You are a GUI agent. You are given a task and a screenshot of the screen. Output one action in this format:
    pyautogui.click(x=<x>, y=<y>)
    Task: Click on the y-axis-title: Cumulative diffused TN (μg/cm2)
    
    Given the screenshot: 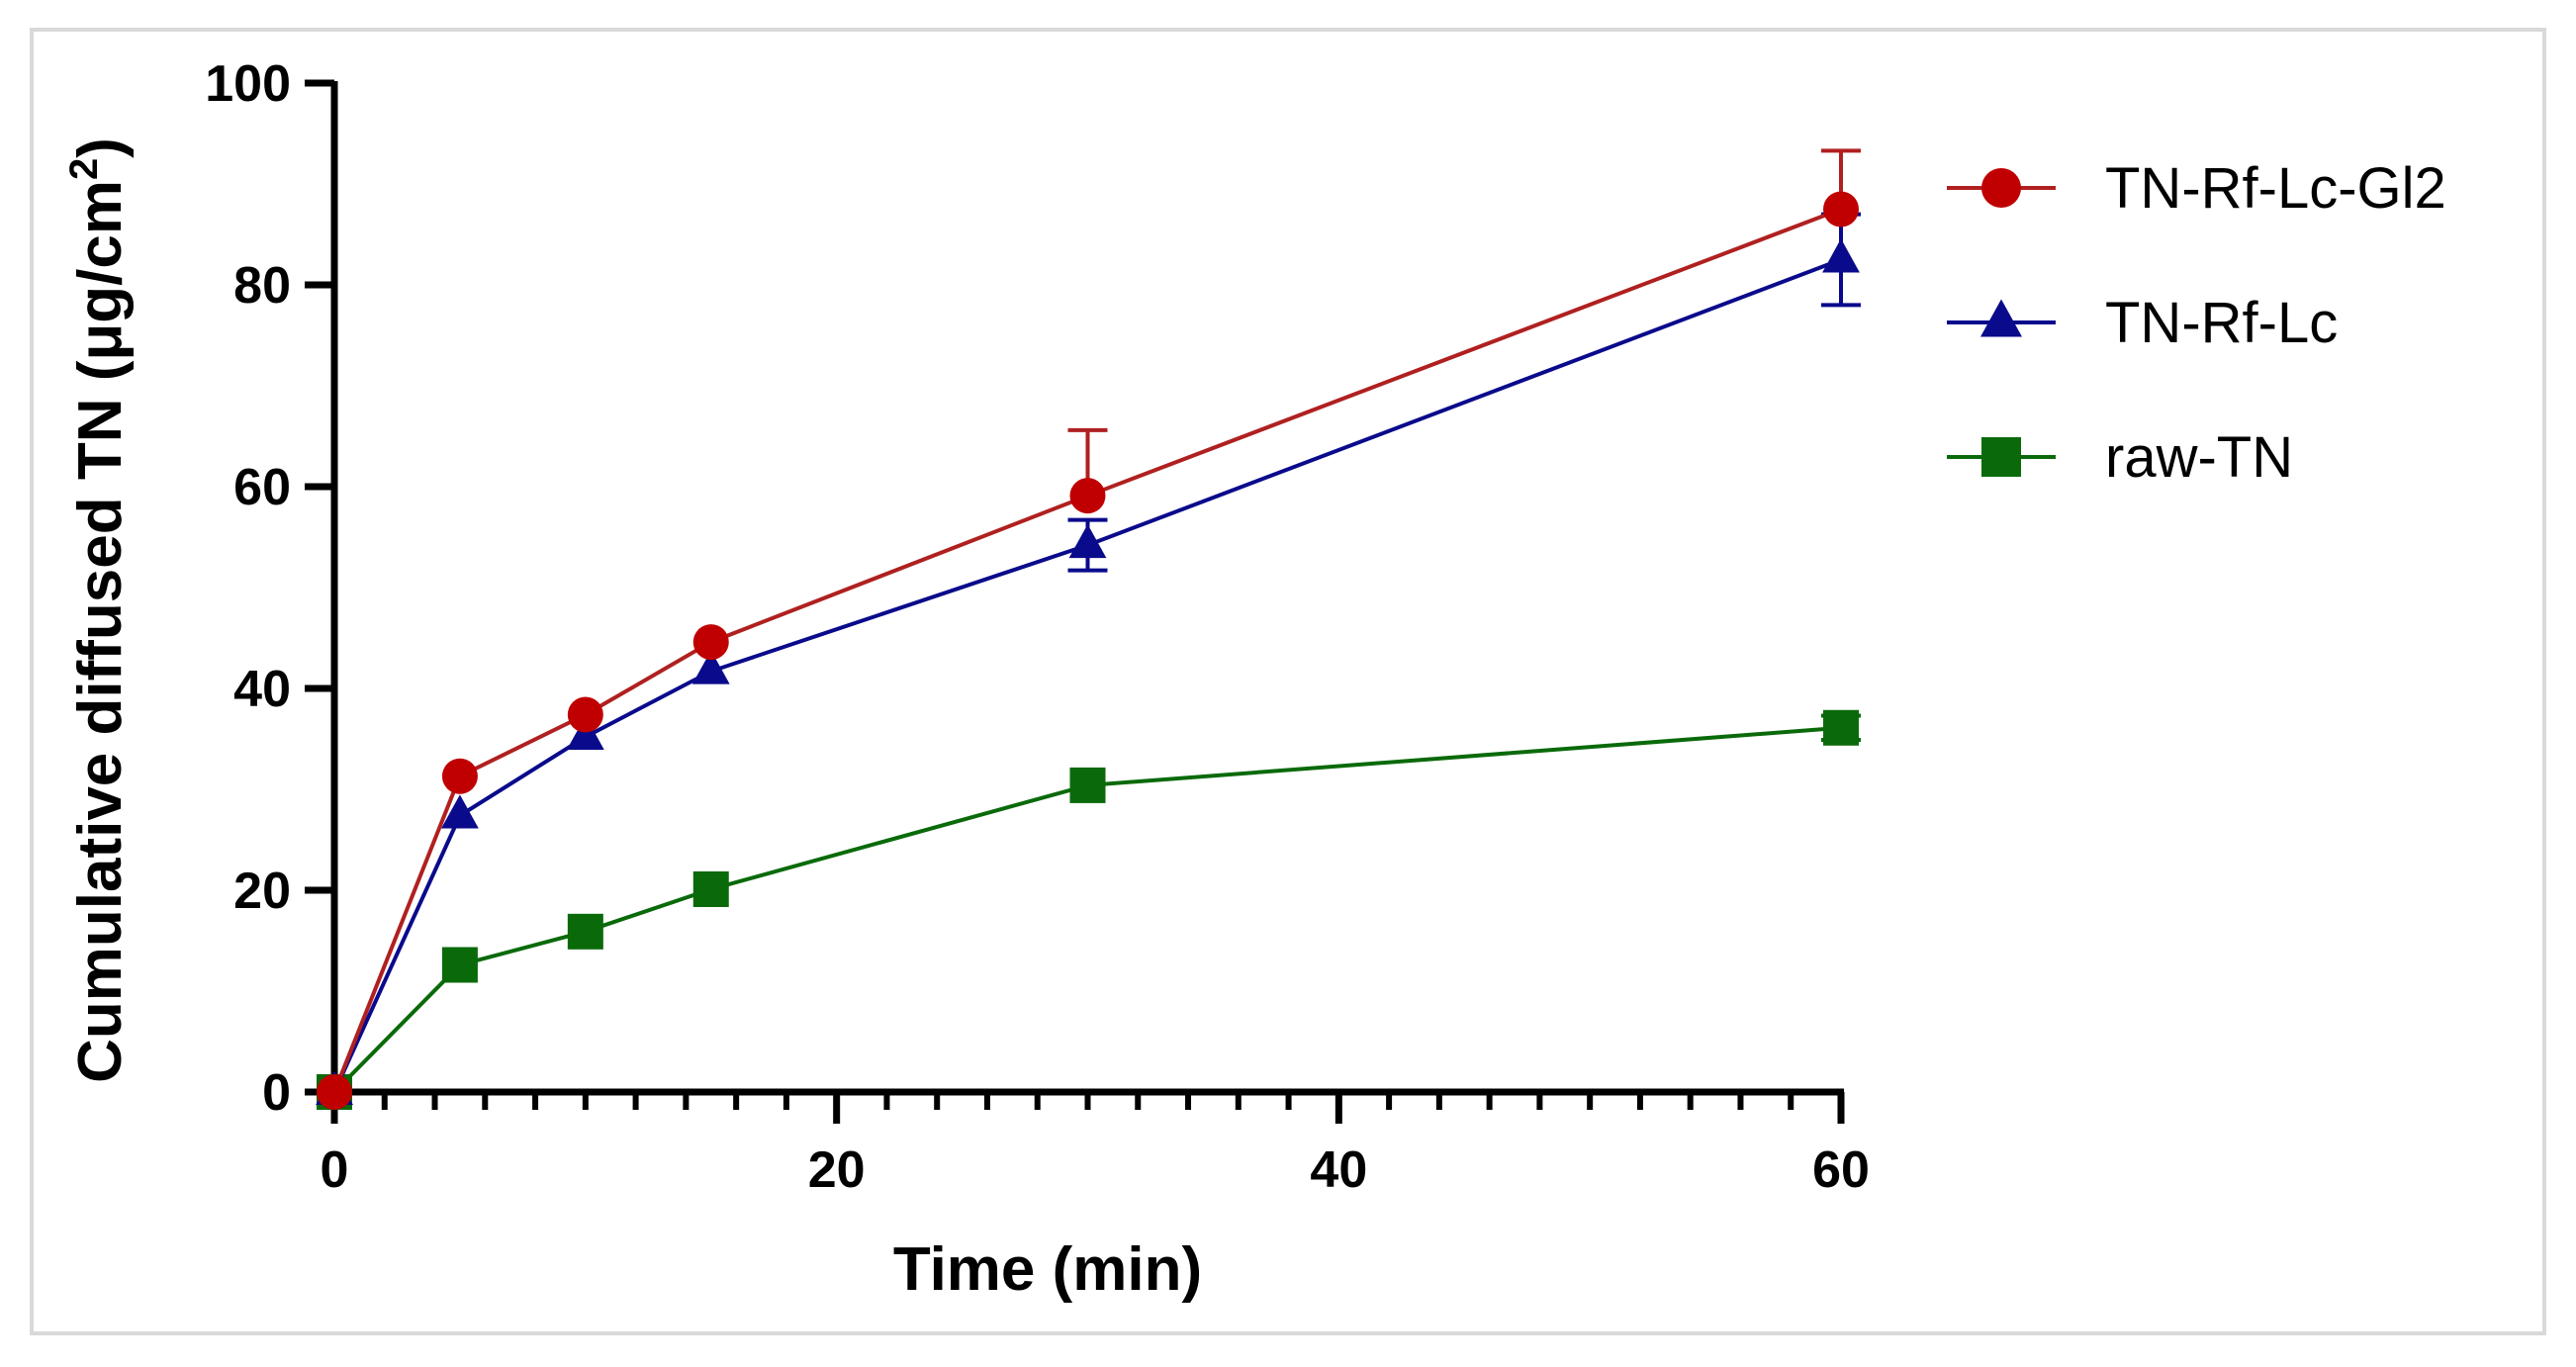 What is the action you would take?
    pyautogui.click(x=98, y=610)
    